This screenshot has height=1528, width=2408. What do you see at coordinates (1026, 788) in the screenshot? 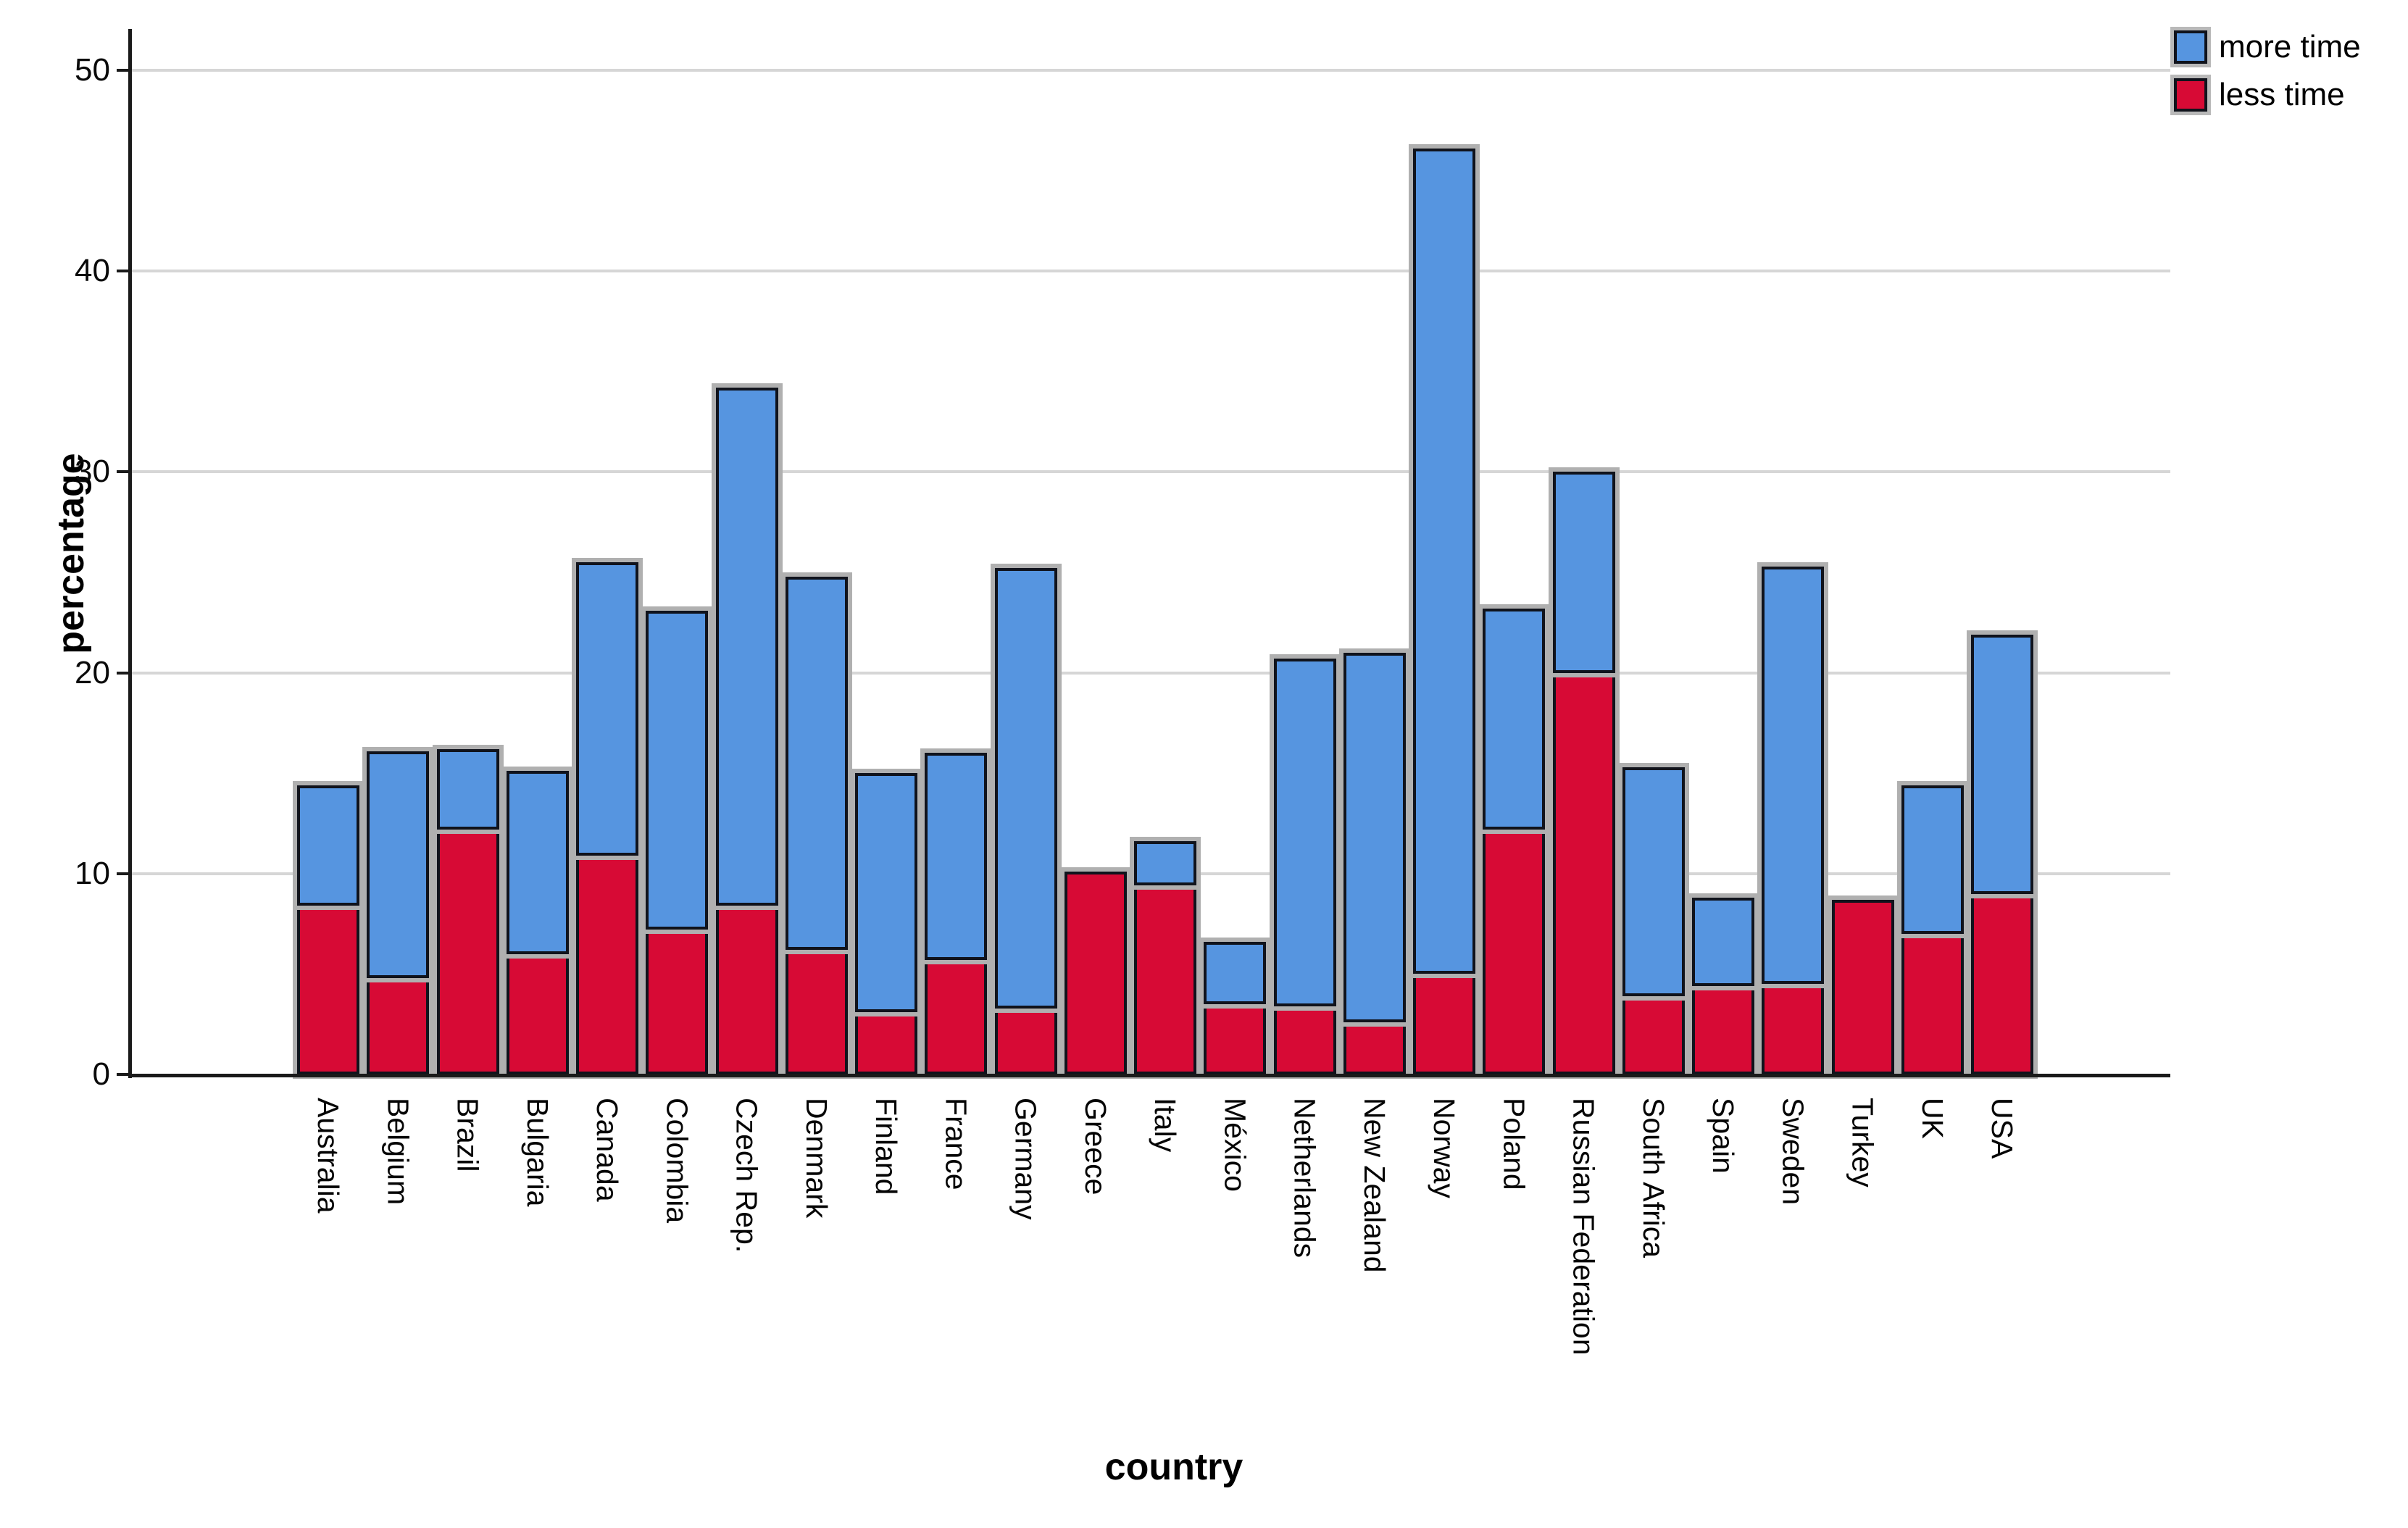
I see `bar-germany-segment-more-time` at bounding box center [1026, 788].